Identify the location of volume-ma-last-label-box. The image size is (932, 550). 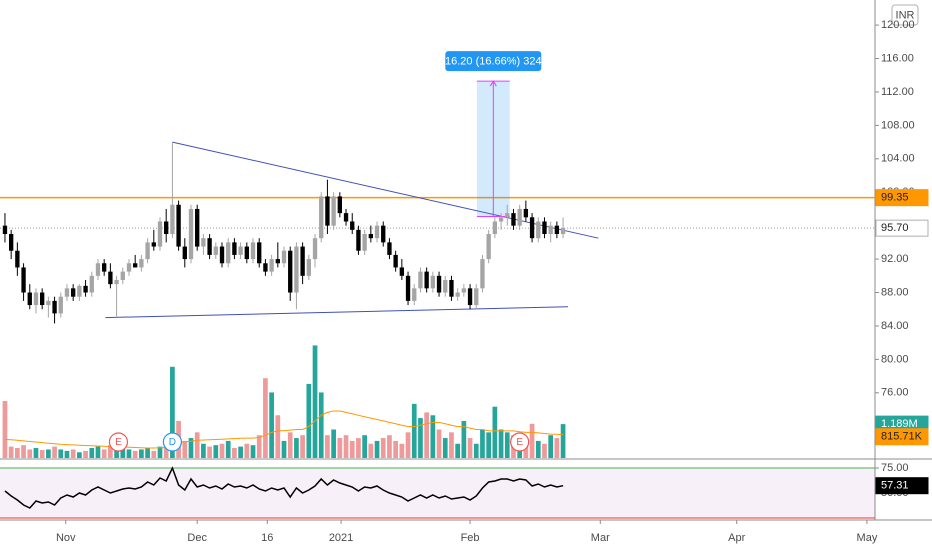
(902, 437).